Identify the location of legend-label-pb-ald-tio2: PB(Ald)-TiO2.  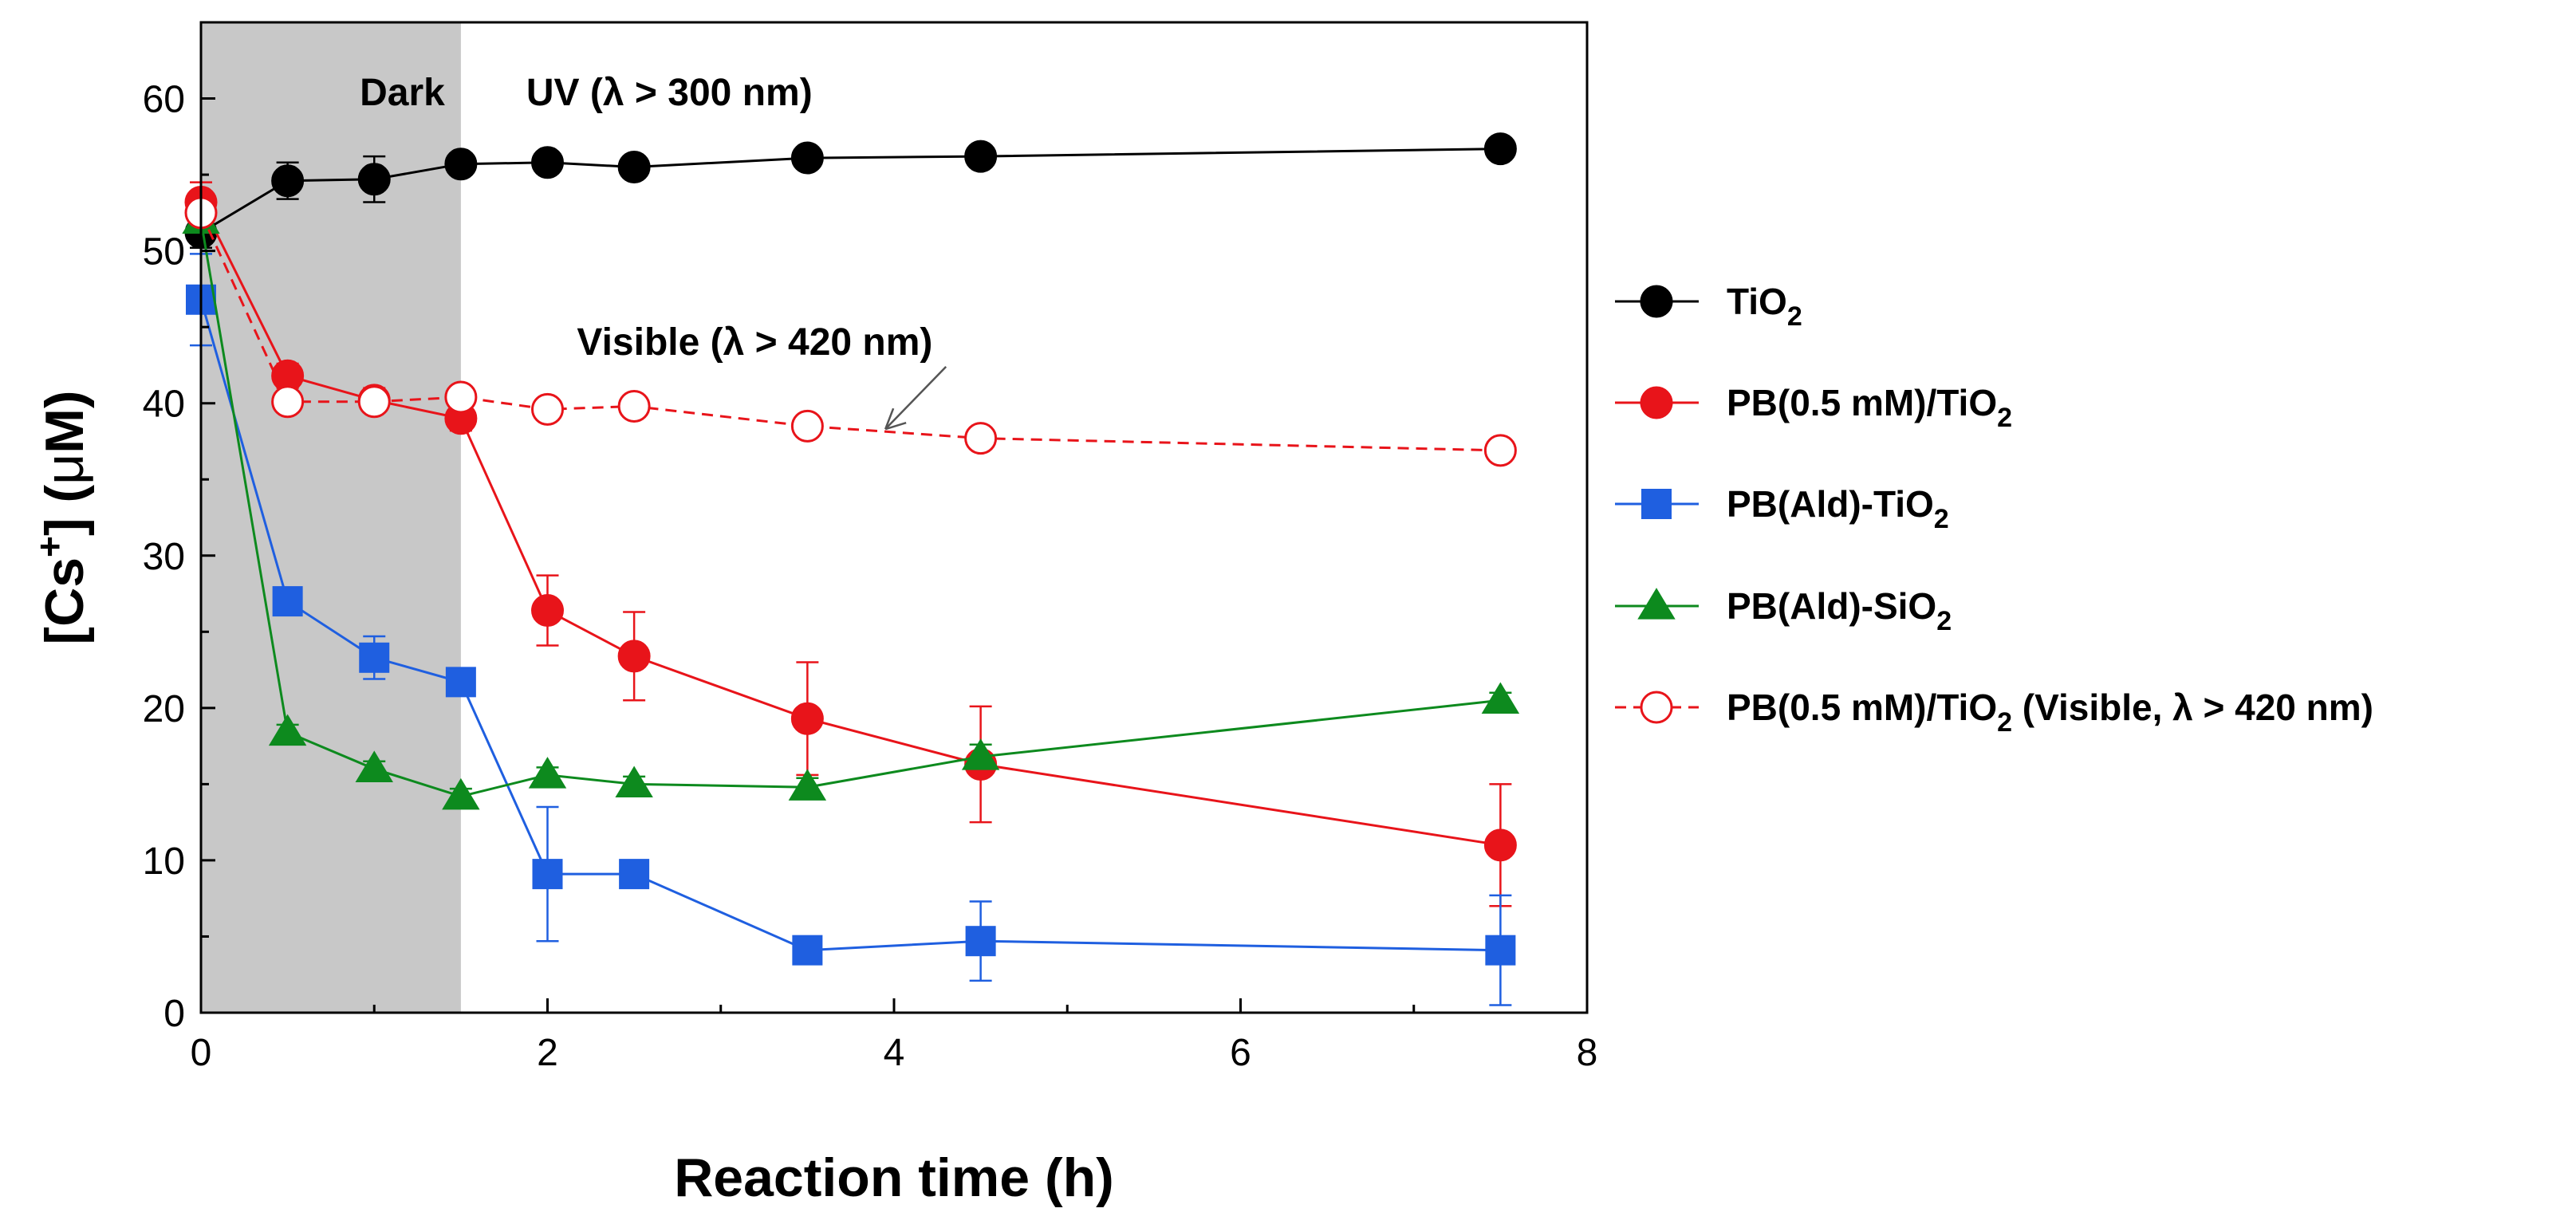
(1838, 508).